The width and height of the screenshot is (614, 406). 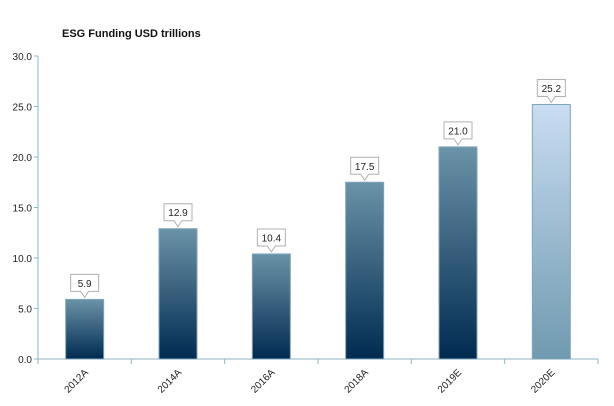 What do you see at coordinates (263, 381) in the screenshot?
I see `x-tick-label: 2016A` at bounding box center [263, 381].